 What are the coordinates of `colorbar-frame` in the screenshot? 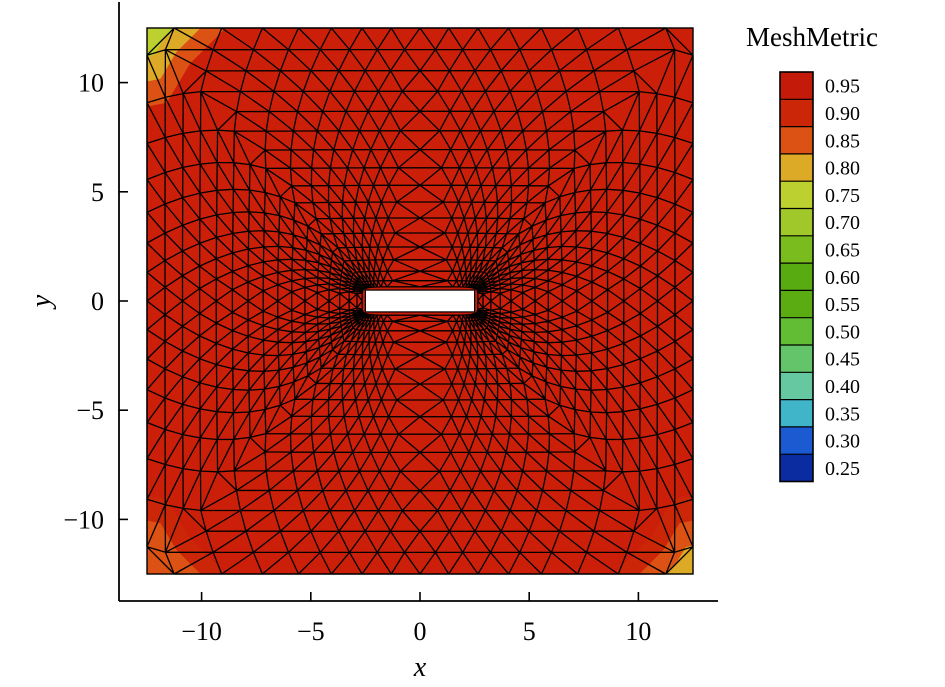 It's located at (796, 277).